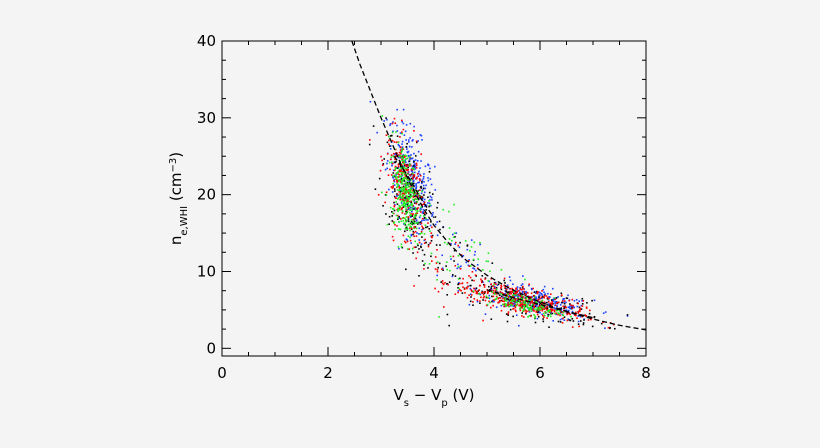 The width and height of the screenshot is (820, 448). I want to click on x-tick-label: 2, so click(328, 373).